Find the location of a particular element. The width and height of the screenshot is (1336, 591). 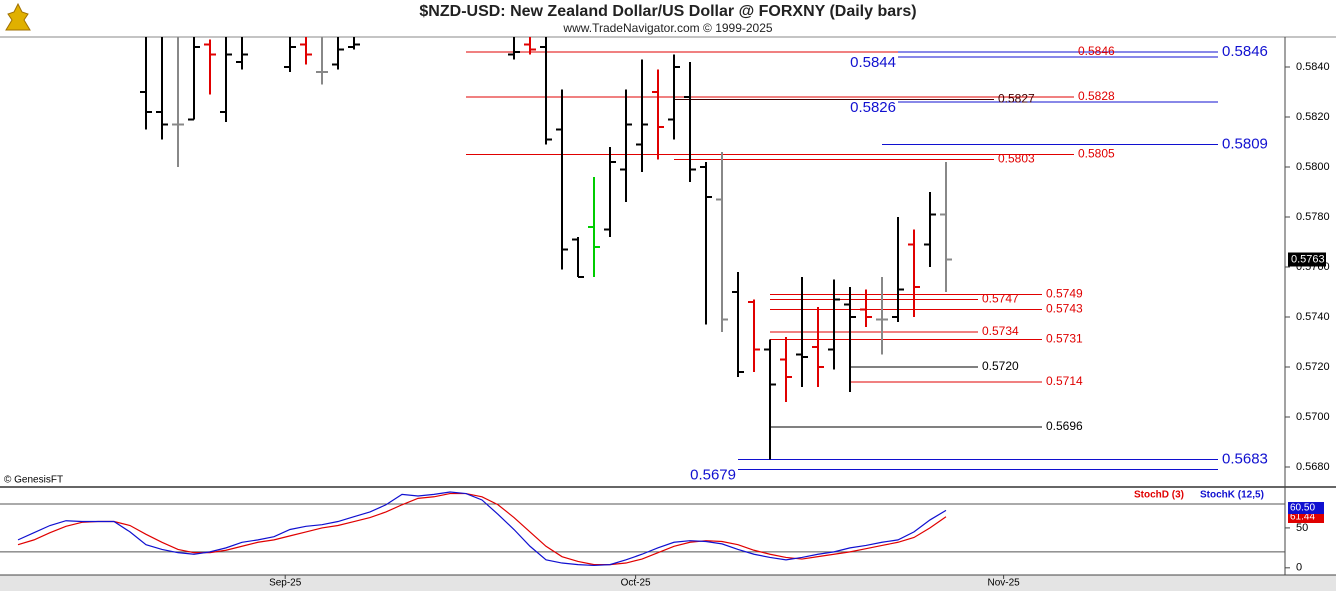

level-label: 0.5720 is located at coordinates (1000, 366).